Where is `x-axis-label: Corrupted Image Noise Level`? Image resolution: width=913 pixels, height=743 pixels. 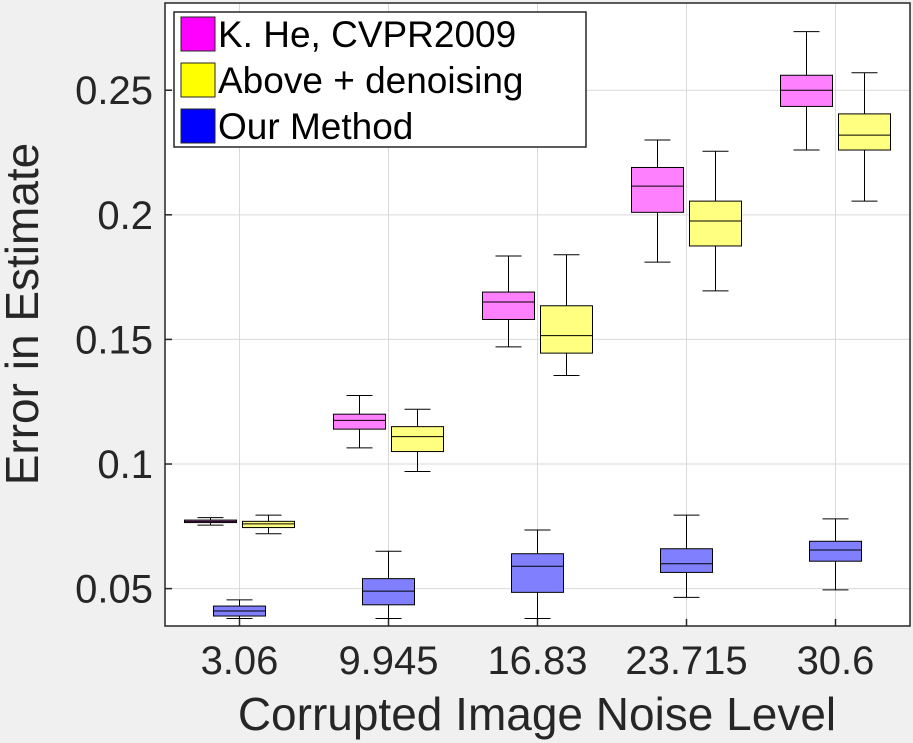
x-axis-label: Corrupted Image Noise Level is located at coordinates (537, 714).